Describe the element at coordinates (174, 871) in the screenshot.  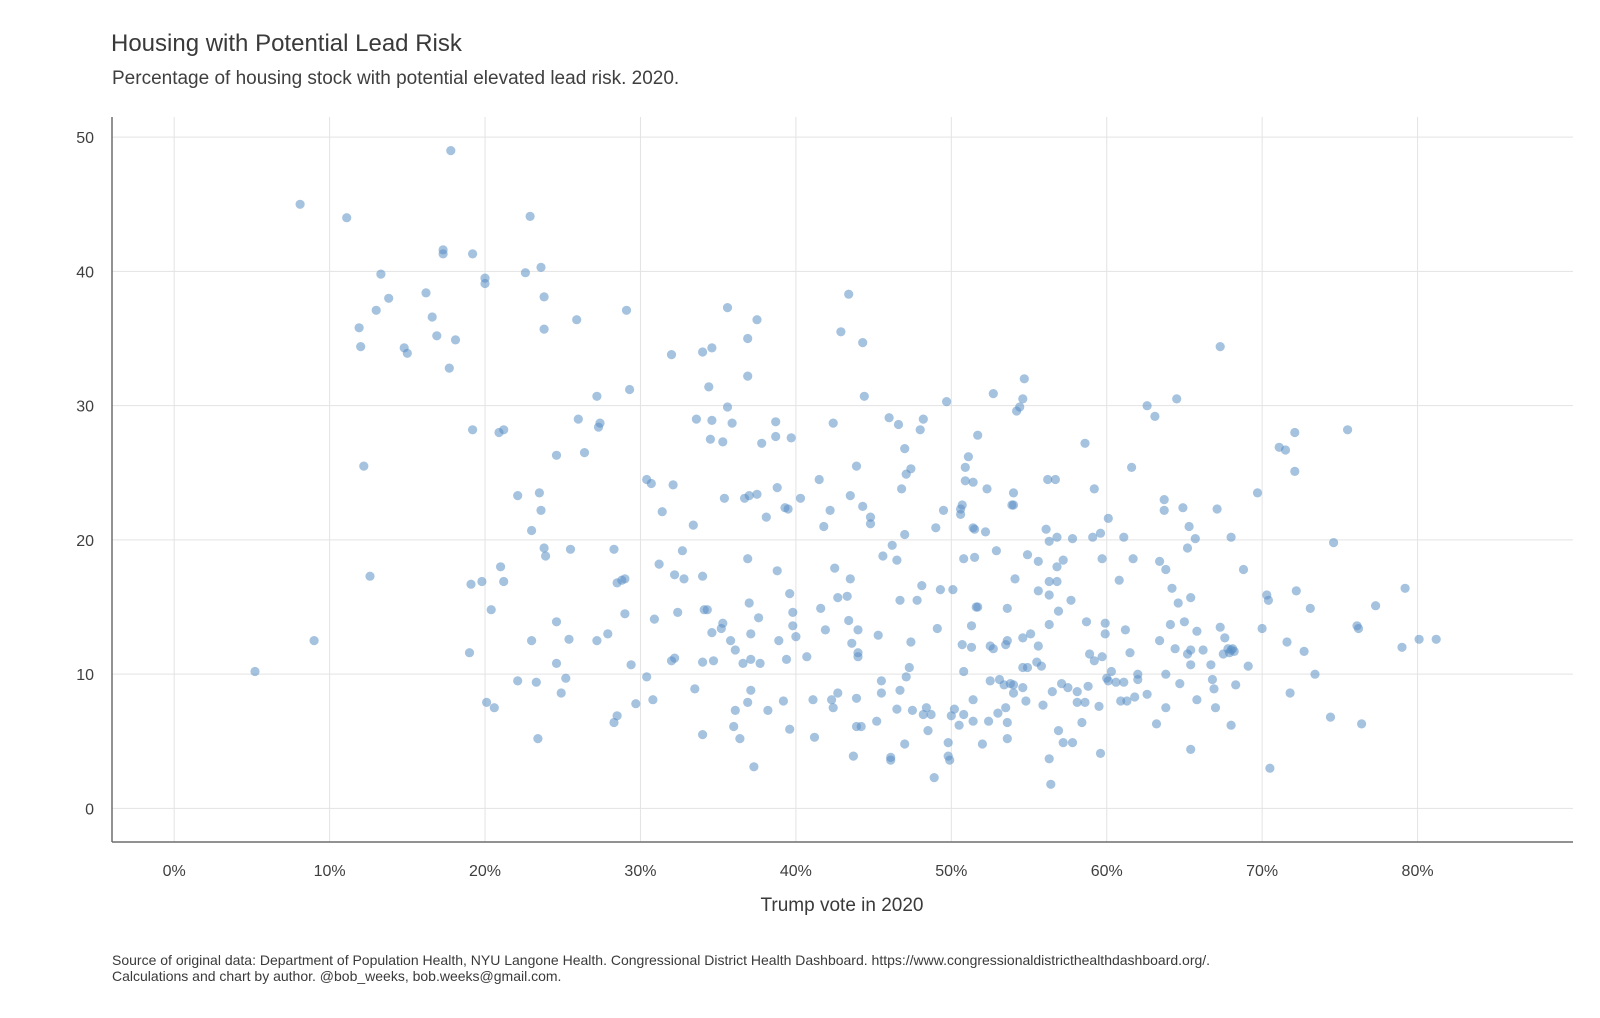
I see `x-tick-label: 0%` at that location.